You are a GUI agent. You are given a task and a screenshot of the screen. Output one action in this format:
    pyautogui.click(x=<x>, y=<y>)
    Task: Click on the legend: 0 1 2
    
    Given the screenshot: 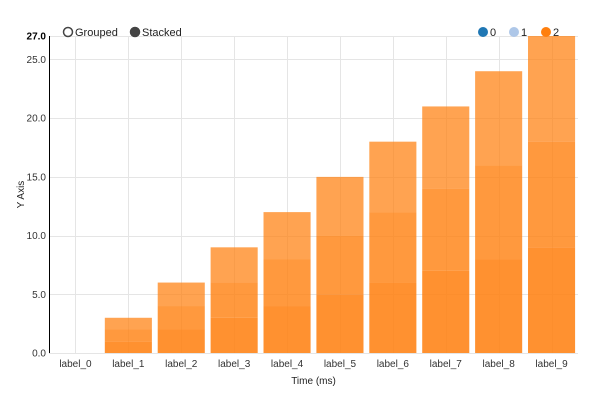 What is the action you would take?
    pyautogui.click(x=518, y=33)
    